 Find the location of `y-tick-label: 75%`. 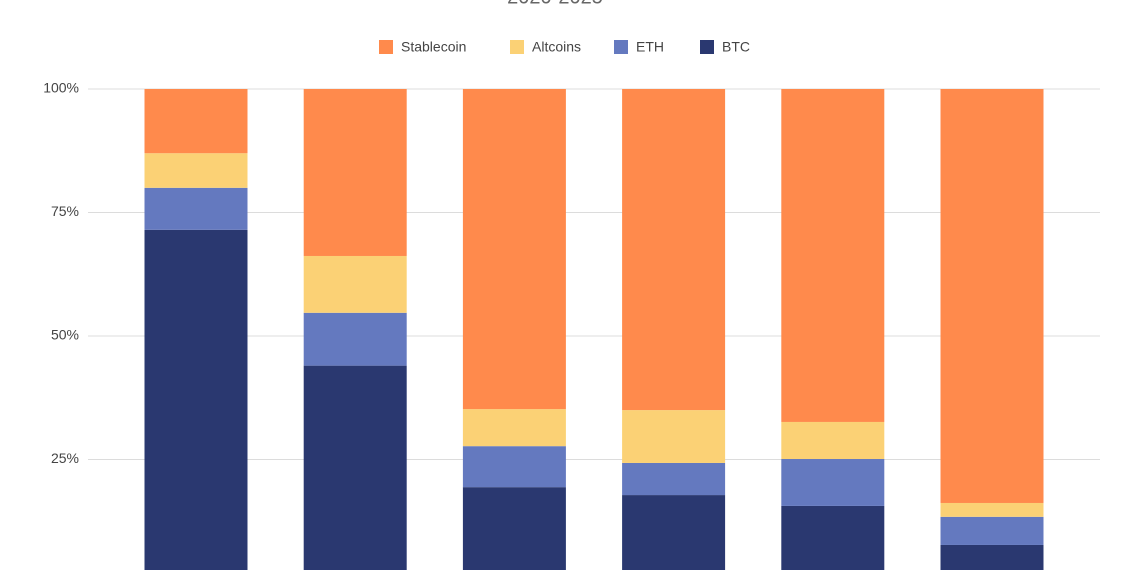

y-tick-label: 75% is located at coordinates (65, 211).